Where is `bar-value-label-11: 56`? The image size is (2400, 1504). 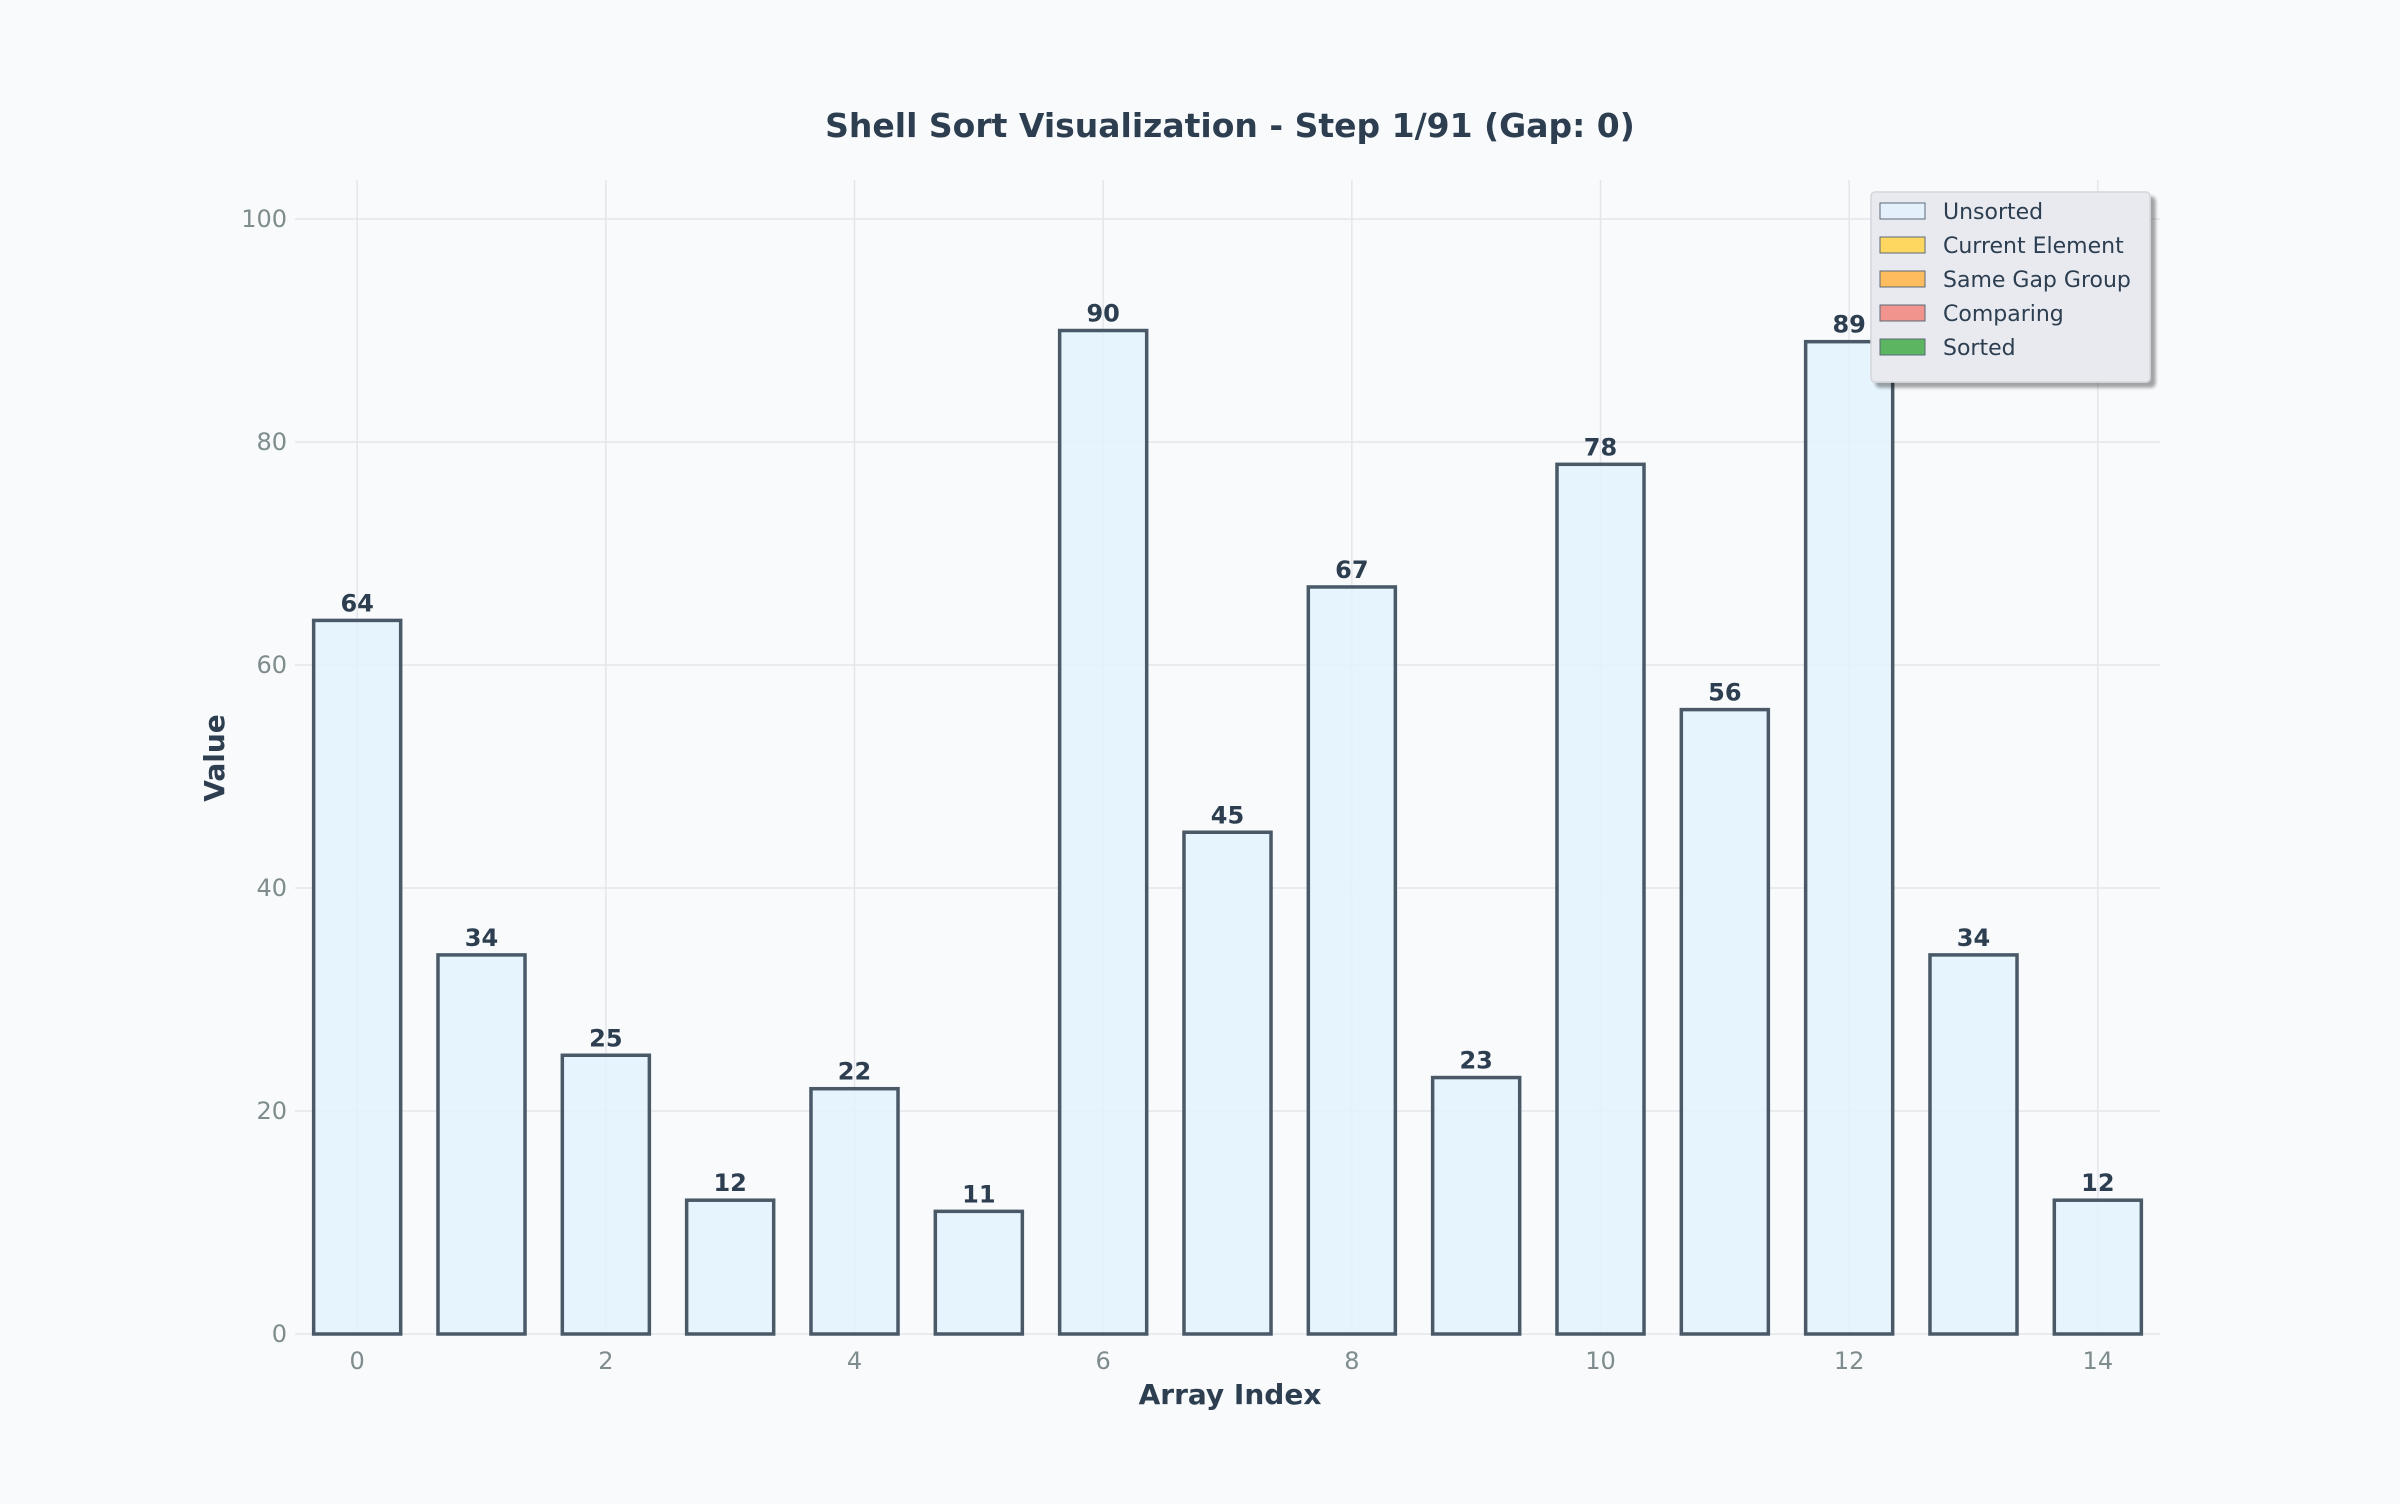 bar-value-label-11: 56 is located at coordinates (1724, 693).